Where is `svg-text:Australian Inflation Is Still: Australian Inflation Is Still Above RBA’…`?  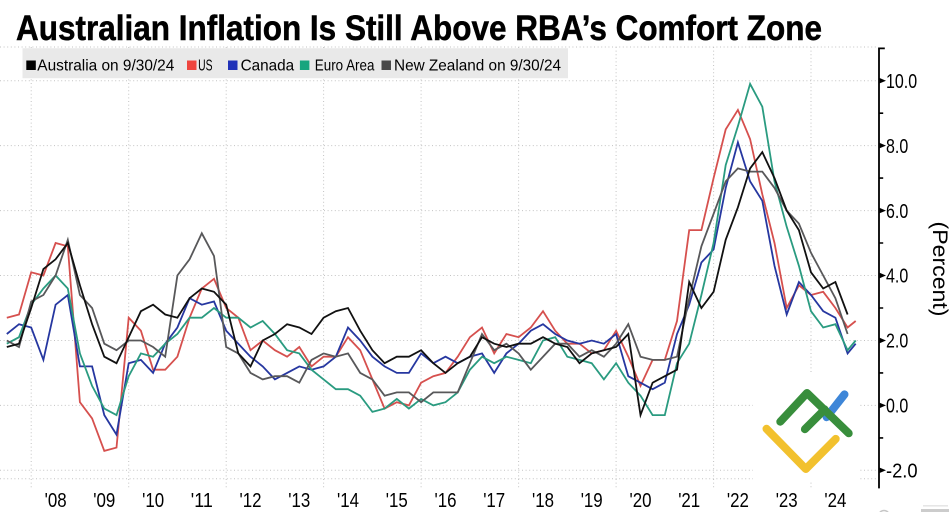 svg-text:Australian Inflation Is Still: Australian Inflation Is Still Above RBA’… is located at coordinates (419, 28).